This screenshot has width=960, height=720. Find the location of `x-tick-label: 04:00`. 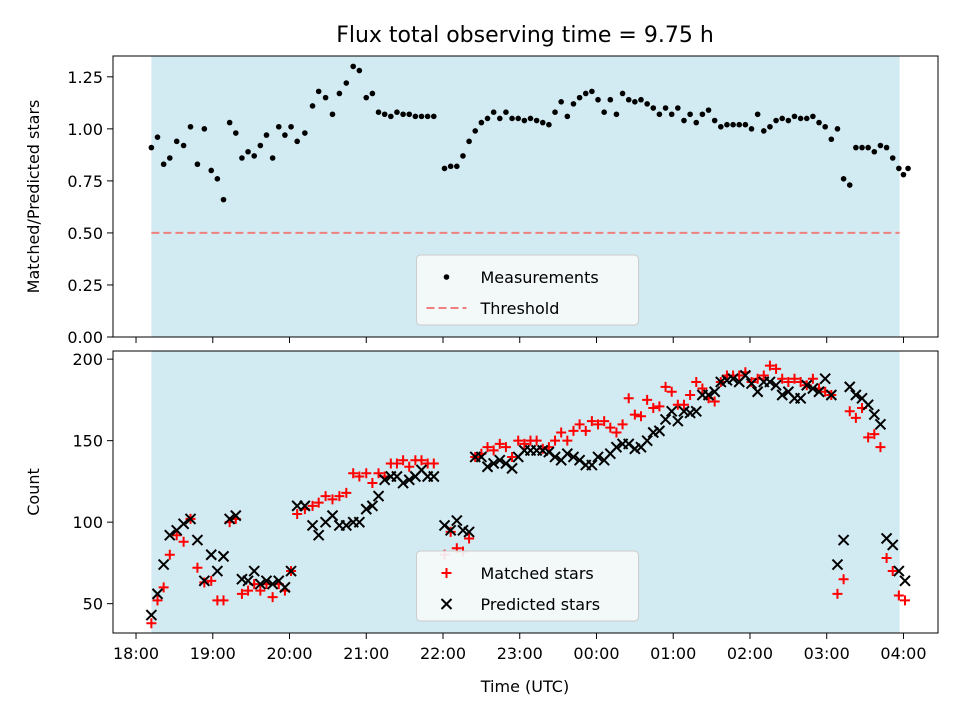

x-tick-label: 04:00 is located at coordinates (903, 653).